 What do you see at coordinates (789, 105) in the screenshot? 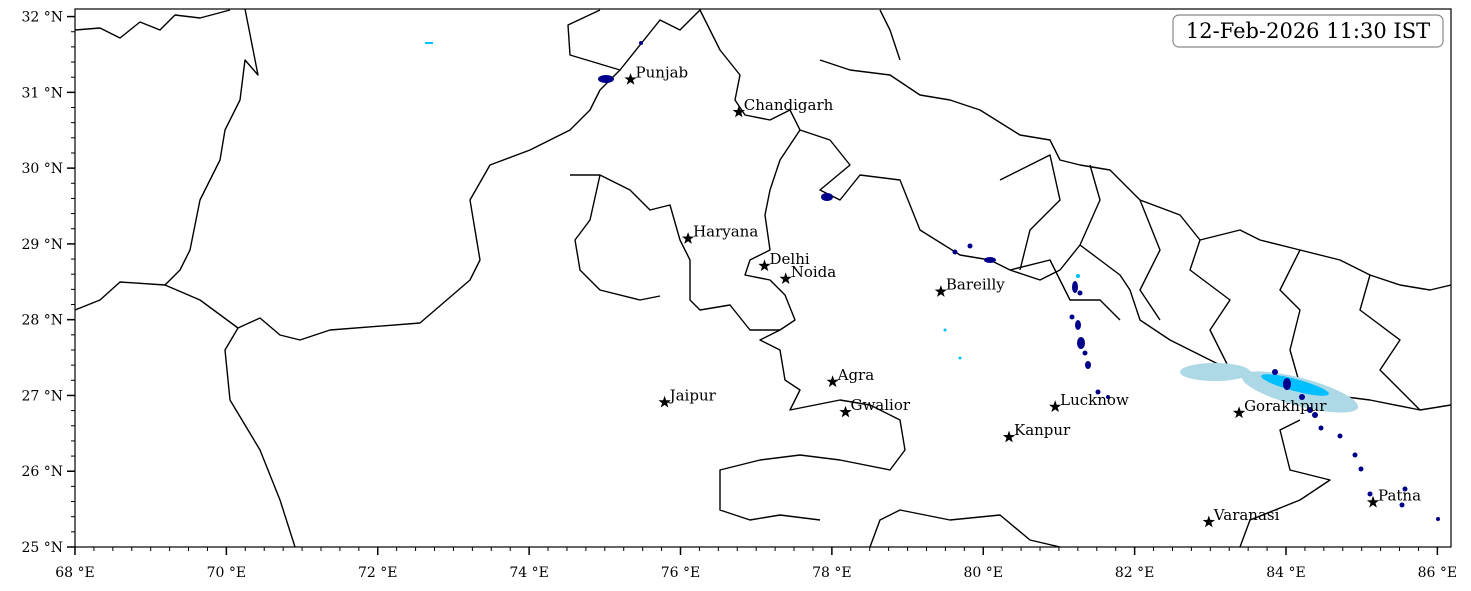
I see `city-label: Chandigarh` at bounding box center [789, 105].